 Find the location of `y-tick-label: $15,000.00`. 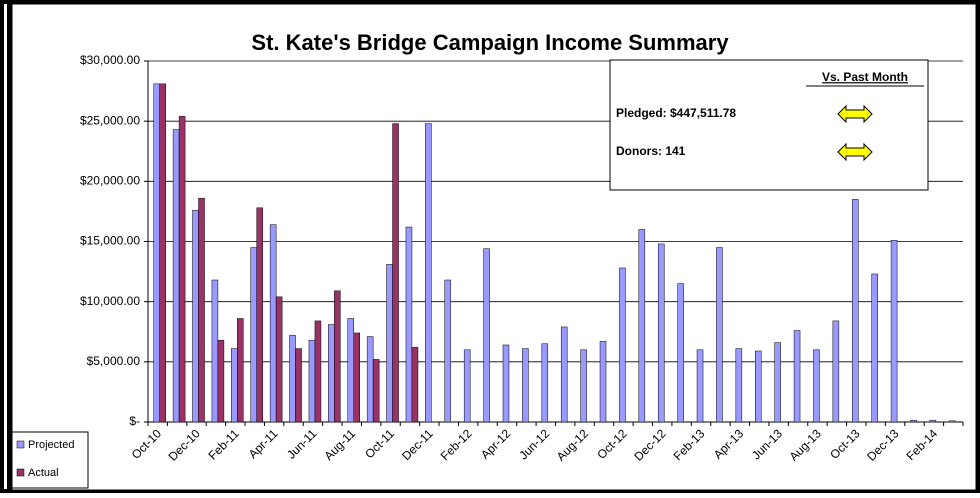

y-tick-label: $15,000.00 is located at coordinates (110, 241).